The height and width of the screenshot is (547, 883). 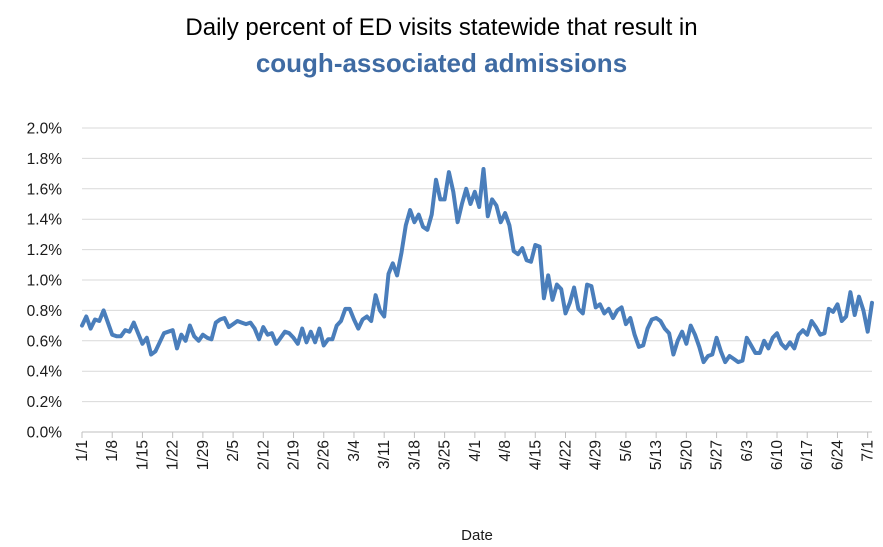 What do you see at coordinates (263, 455) in the screenshot?
I see `x-tick-label: 2/12` at bounding box center [263, 455].